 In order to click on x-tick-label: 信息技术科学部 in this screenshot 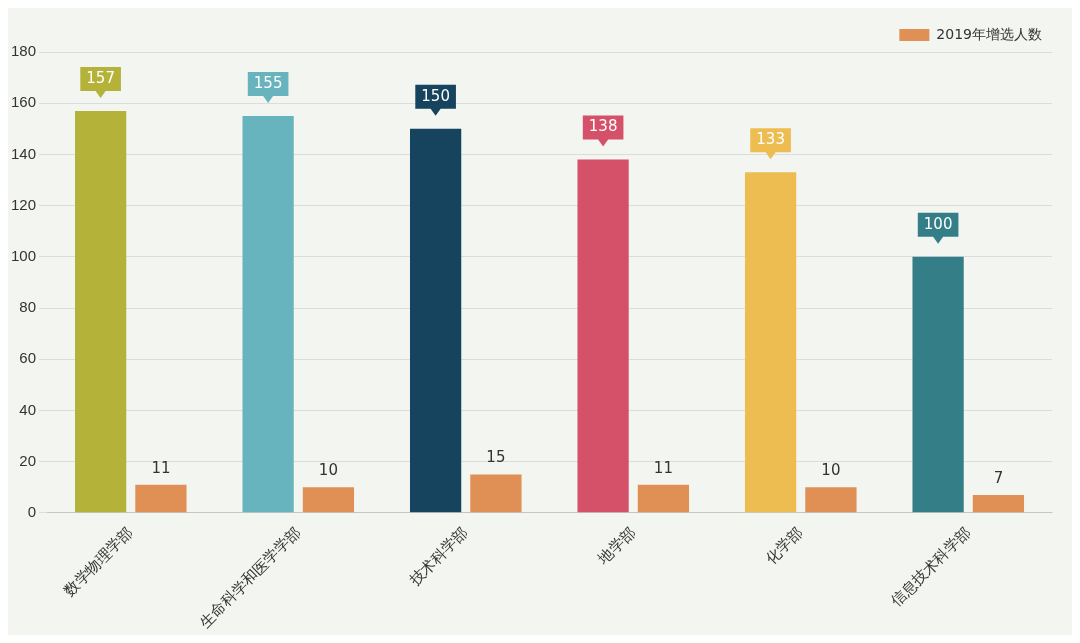, I will do `click(930, 566)`.